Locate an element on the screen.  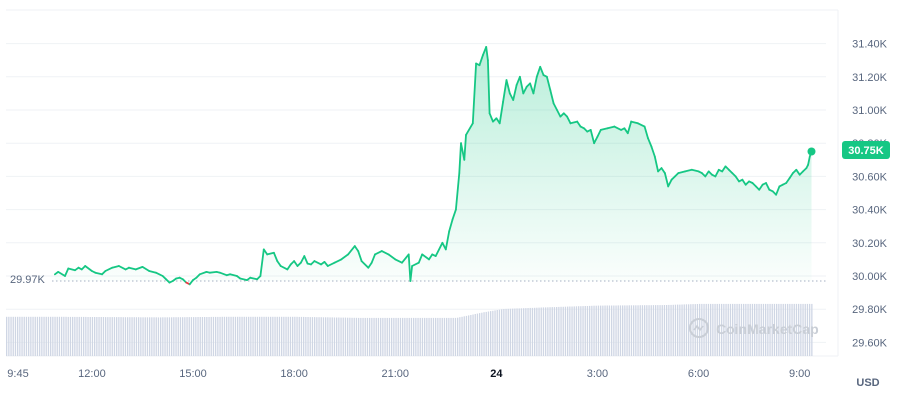
watermark-logo-icon is located at coordinates (699, 328).